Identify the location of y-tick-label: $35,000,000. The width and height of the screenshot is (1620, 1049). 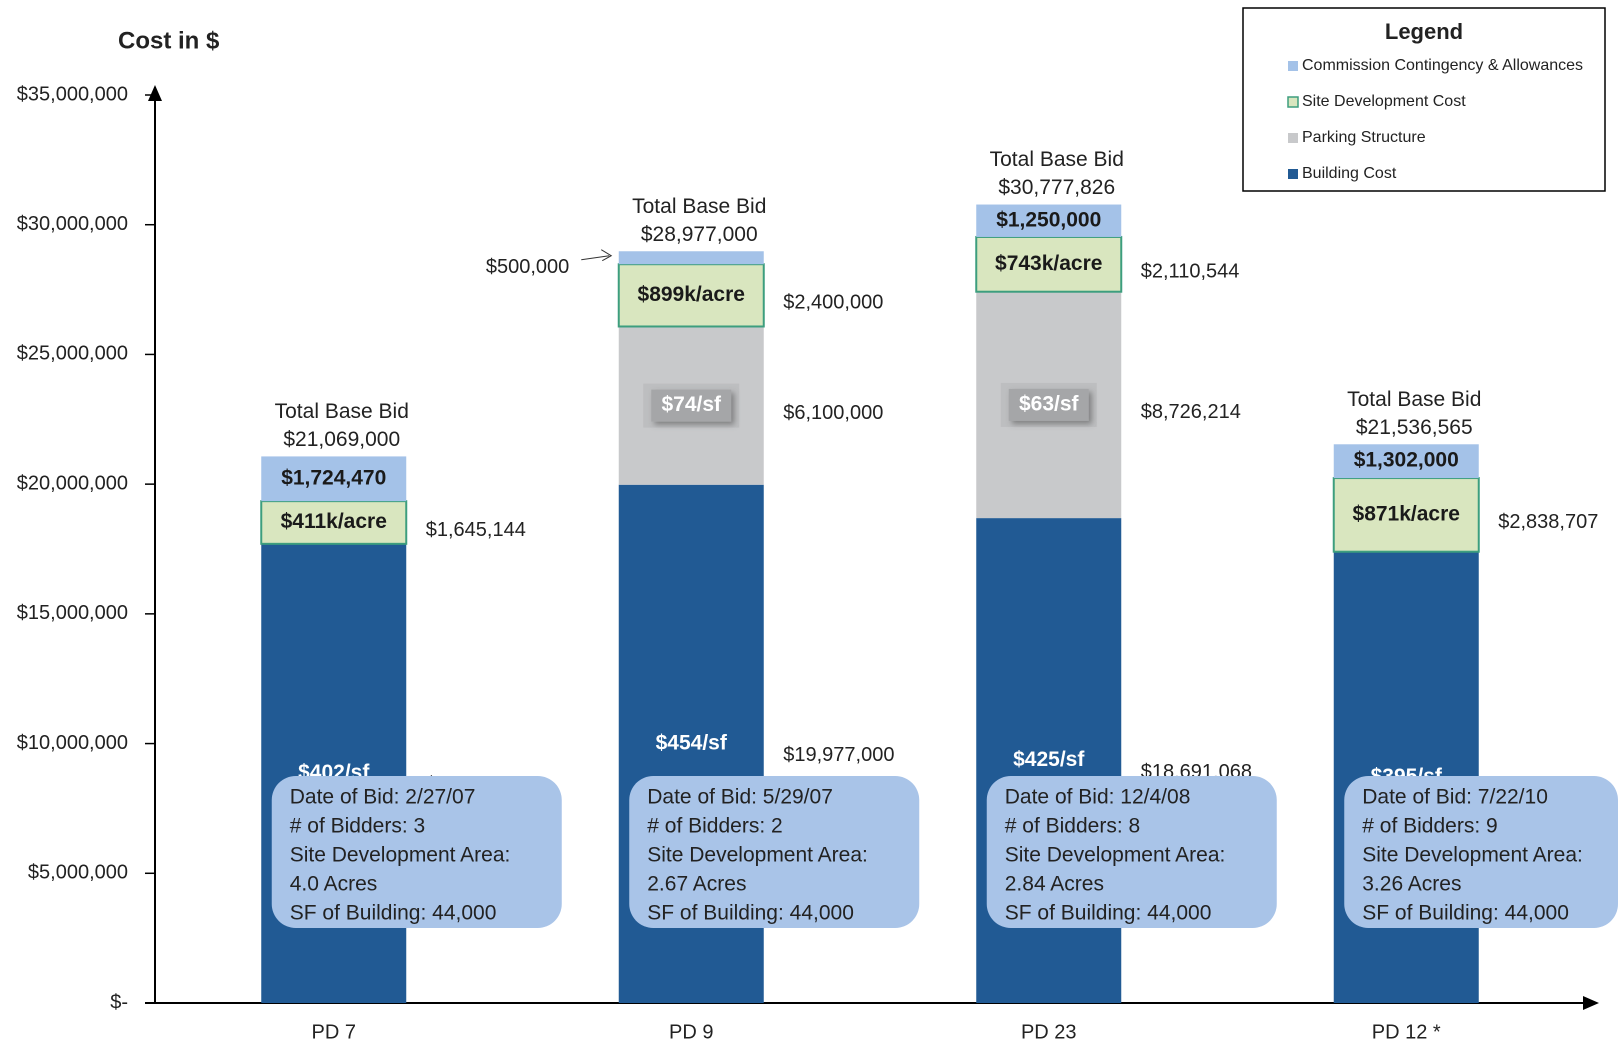
(72, 94).